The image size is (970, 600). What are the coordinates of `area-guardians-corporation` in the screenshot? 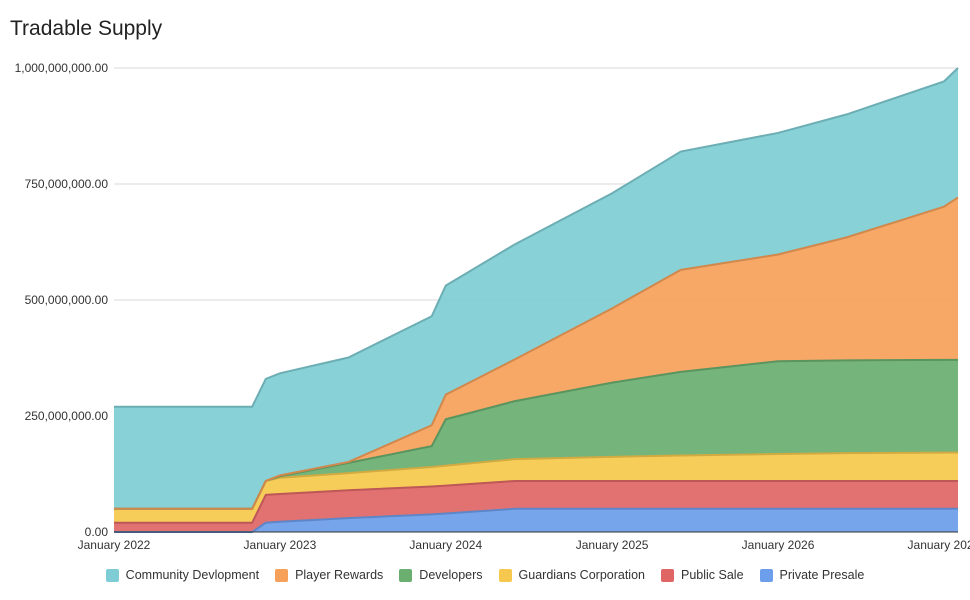 It's located at (536, 487).